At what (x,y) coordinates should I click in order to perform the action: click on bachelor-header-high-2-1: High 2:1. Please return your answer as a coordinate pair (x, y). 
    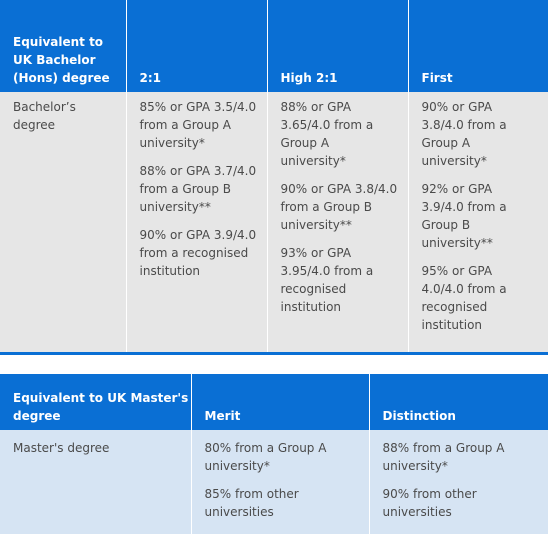
    Looking at the image, I should click on (337, 46).